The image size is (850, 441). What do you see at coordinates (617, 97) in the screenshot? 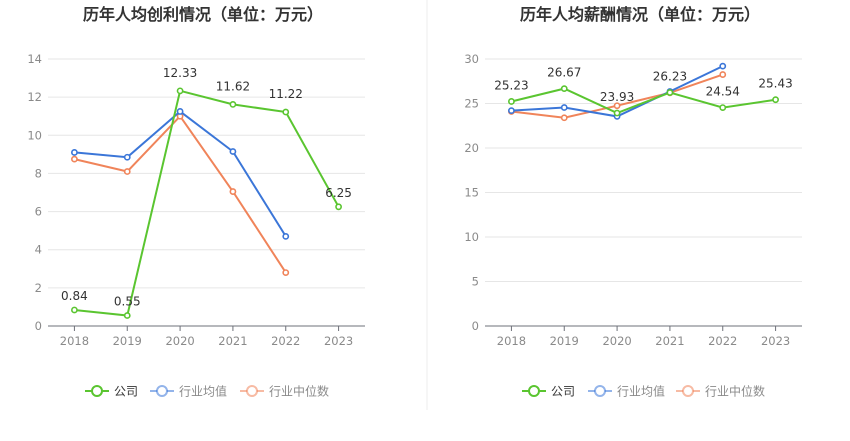
I see `data-label: 23.93` at bounding box center [617, 97].